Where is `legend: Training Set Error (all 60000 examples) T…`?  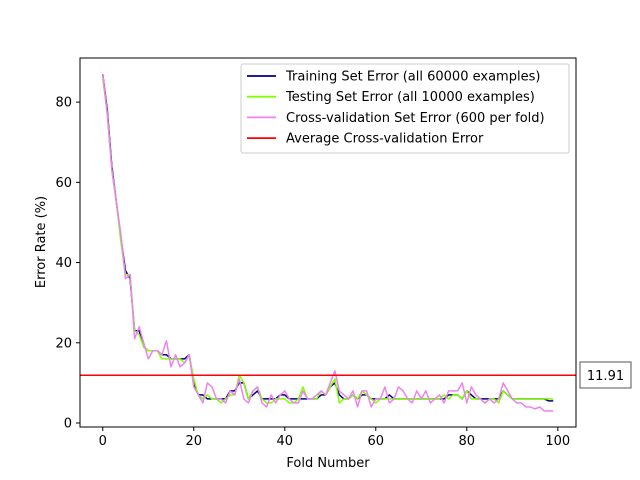
legend: Training Set Error (all 60000 examples) T… is located at coordinates (405, 108).